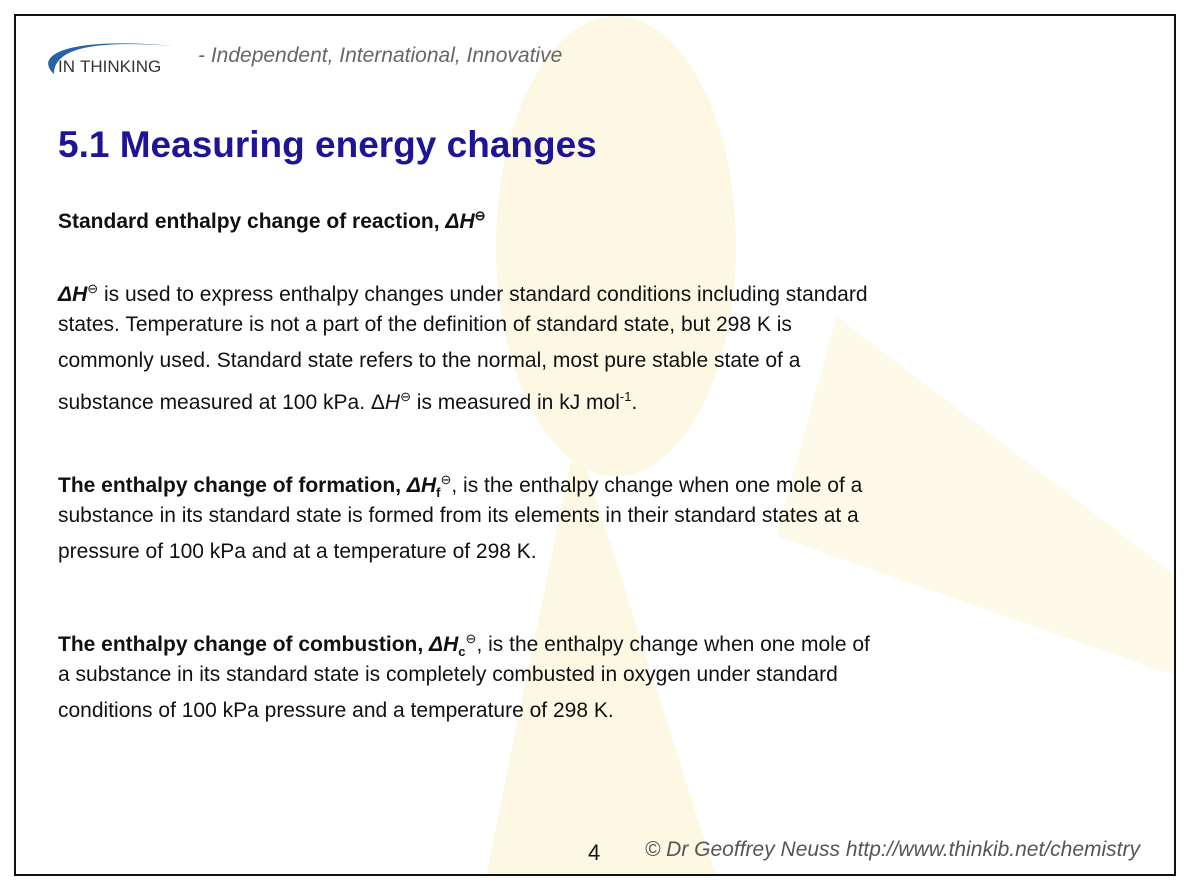 The image size is (1192, 892). I want to click on page-number: 4, so click(594, 852).